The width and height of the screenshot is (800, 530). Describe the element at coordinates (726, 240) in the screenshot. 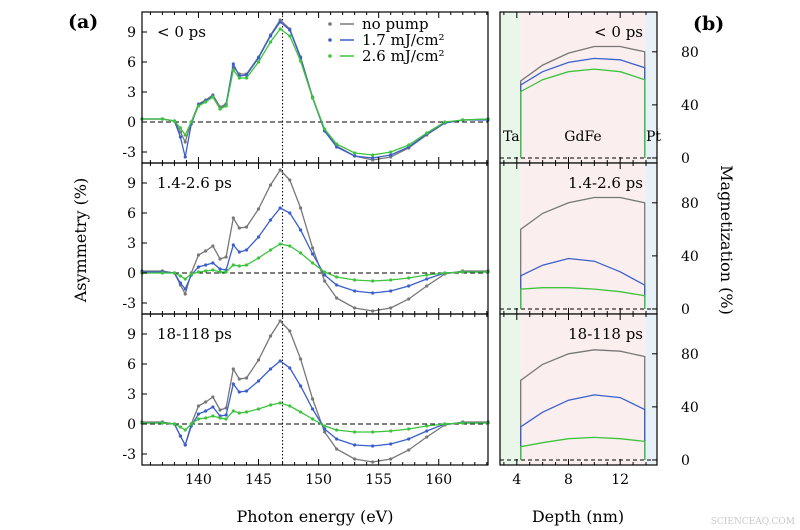

I see `y-axis-label-magnetization: Magnetization (%)` at that location.